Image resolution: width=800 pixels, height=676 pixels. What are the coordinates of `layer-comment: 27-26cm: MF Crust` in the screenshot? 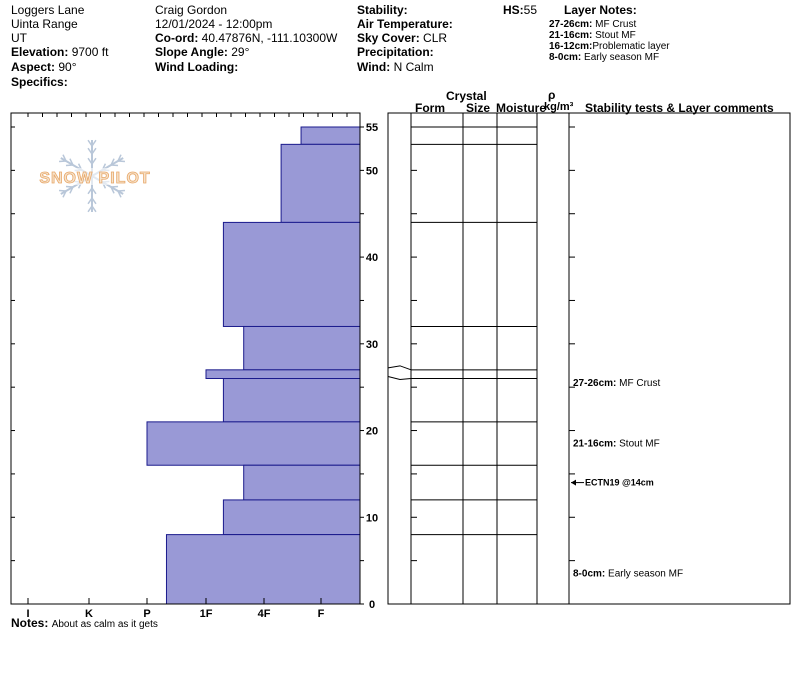 It's located at (616, 383).